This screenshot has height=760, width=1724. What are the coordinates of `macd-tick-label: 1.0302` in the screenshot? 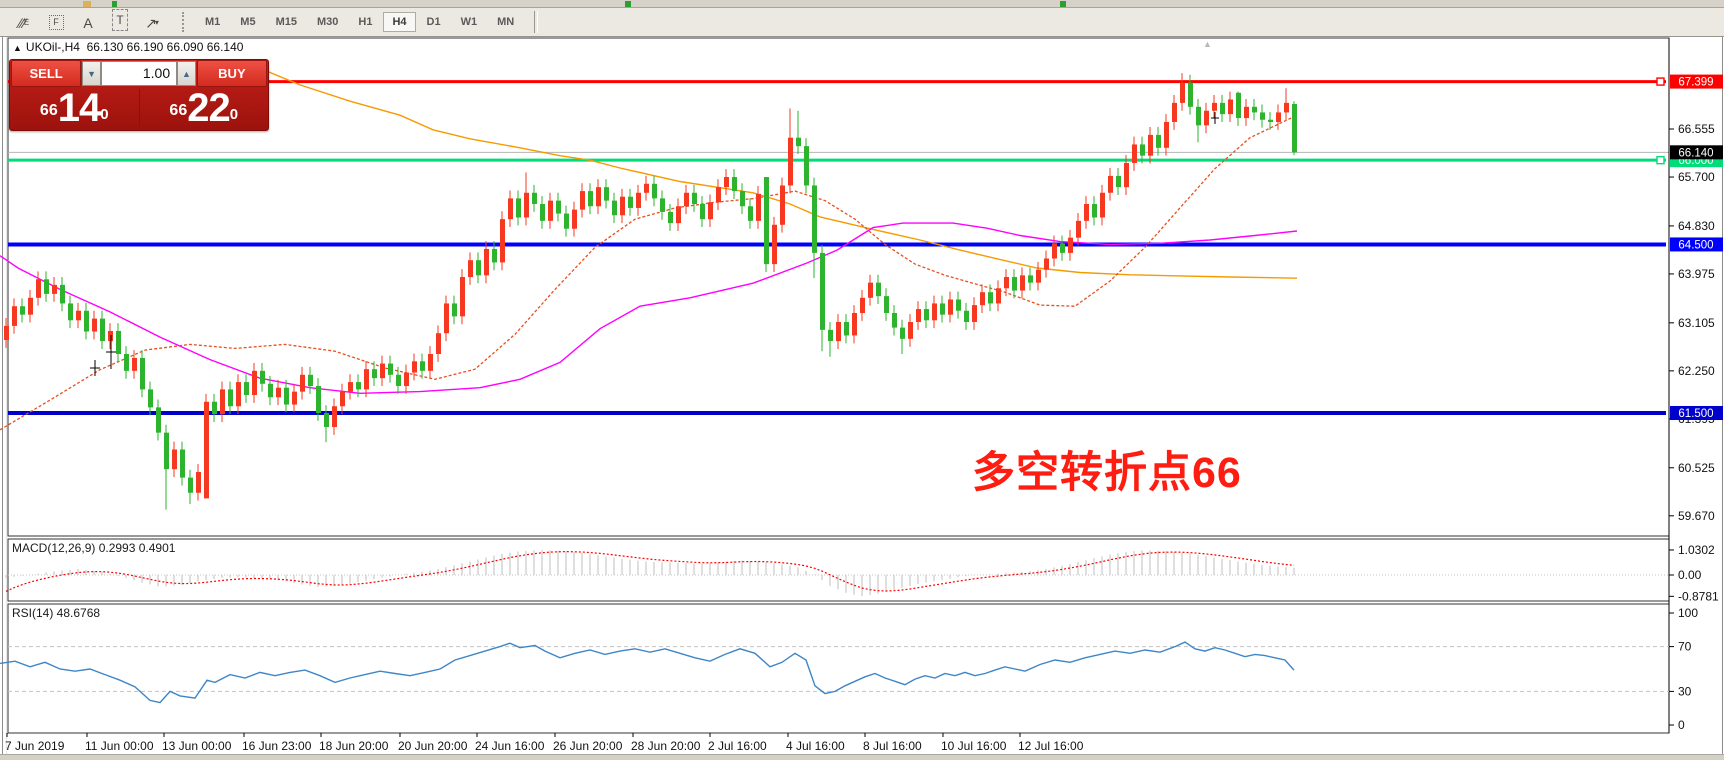 It's located at (1696, 550).